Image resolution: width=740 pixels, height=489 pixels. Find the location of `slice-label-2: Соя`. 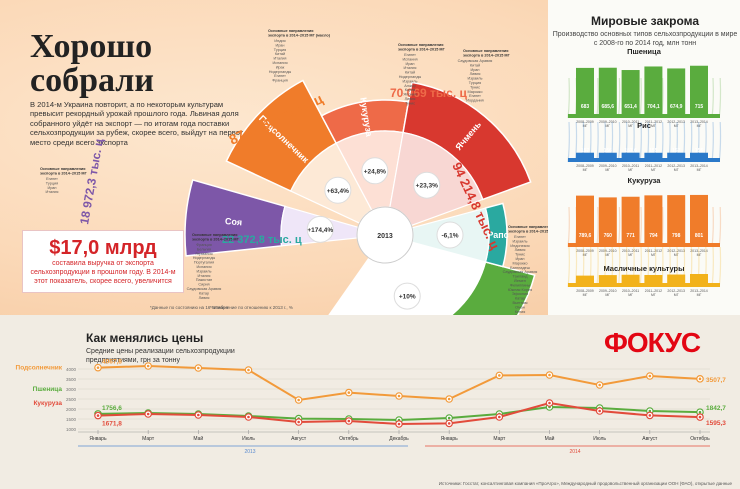

slice-label-2: Соя is located at coordinates (234, 221).